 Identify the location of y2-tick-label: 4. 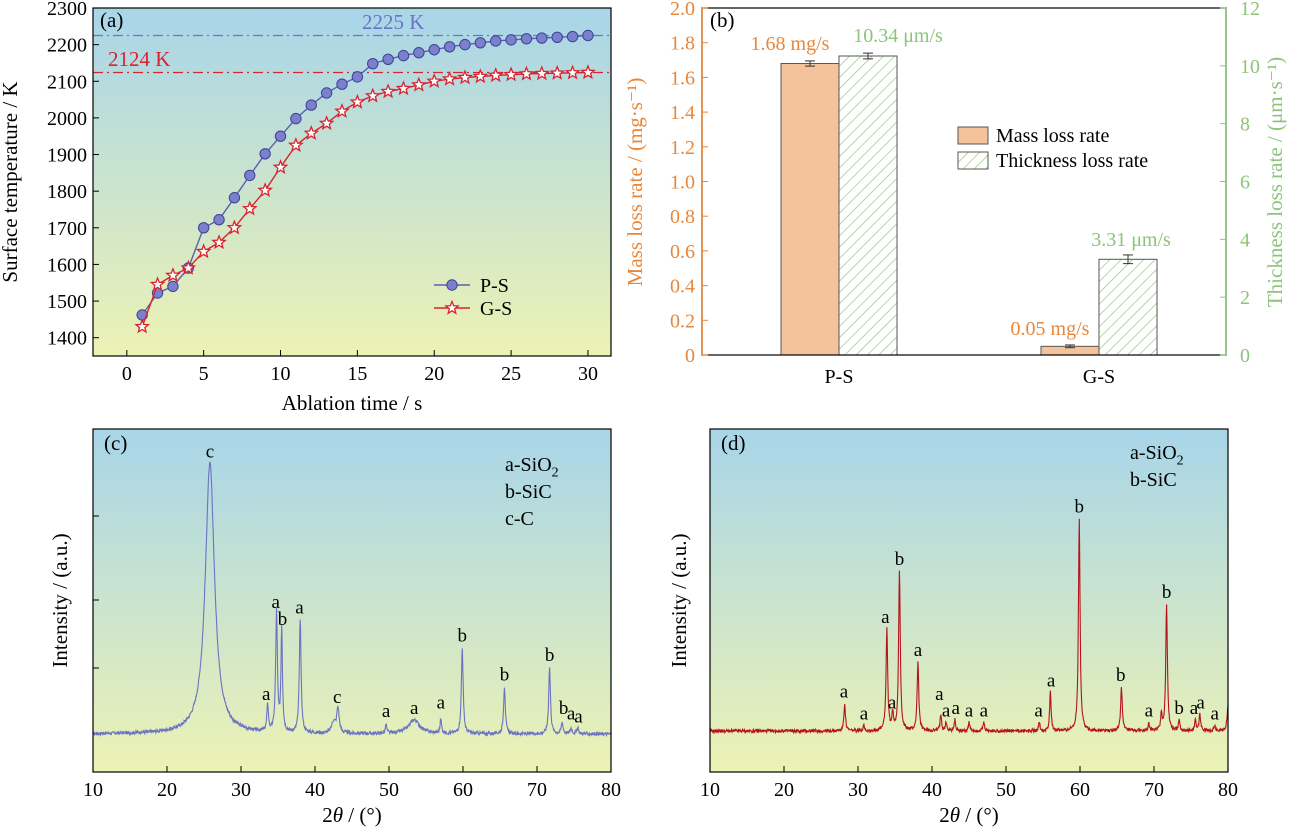
(1245, 240).